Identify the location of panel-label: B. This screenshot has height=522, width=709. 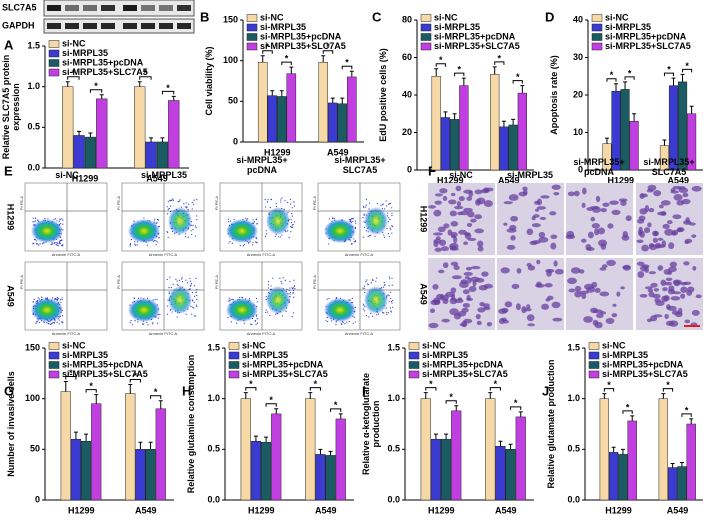
(204, 16).